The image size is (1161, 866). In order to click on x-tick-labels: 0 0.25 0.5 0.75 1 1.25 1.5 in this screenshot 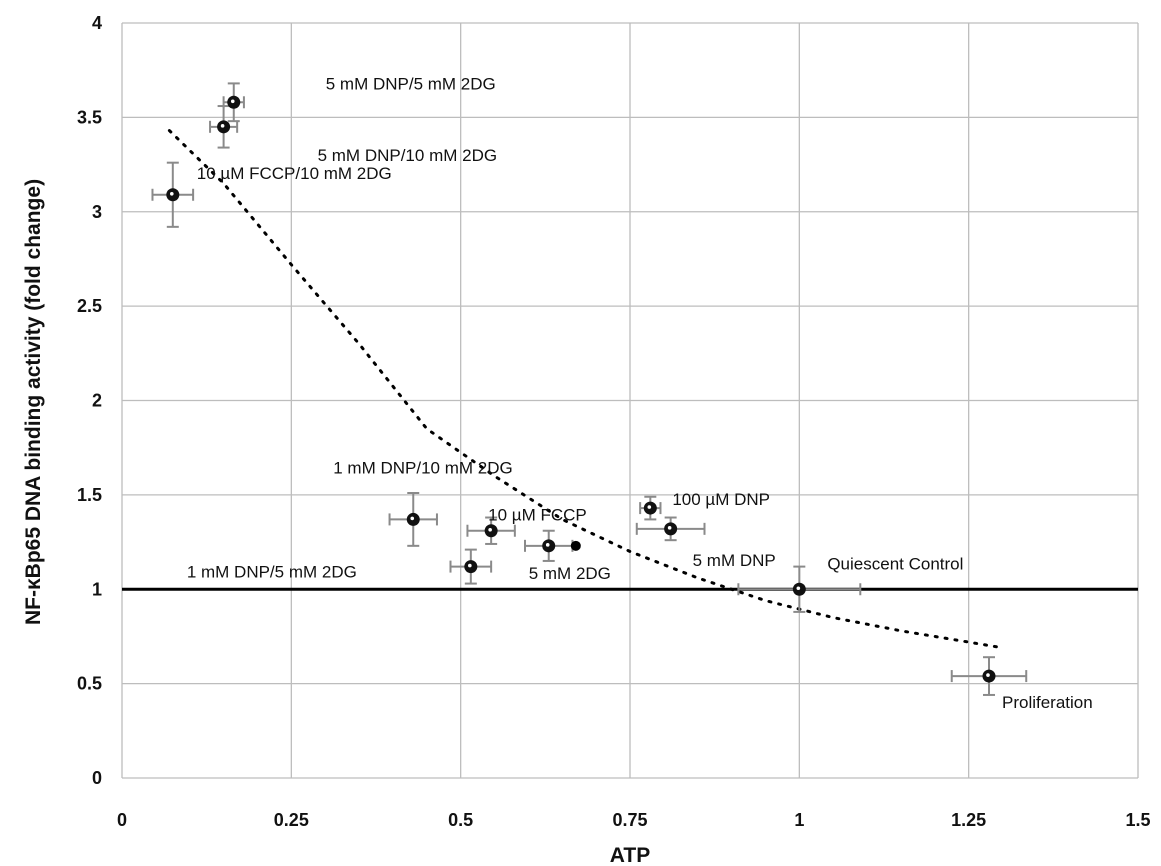, I will do `click(634, 820)`.